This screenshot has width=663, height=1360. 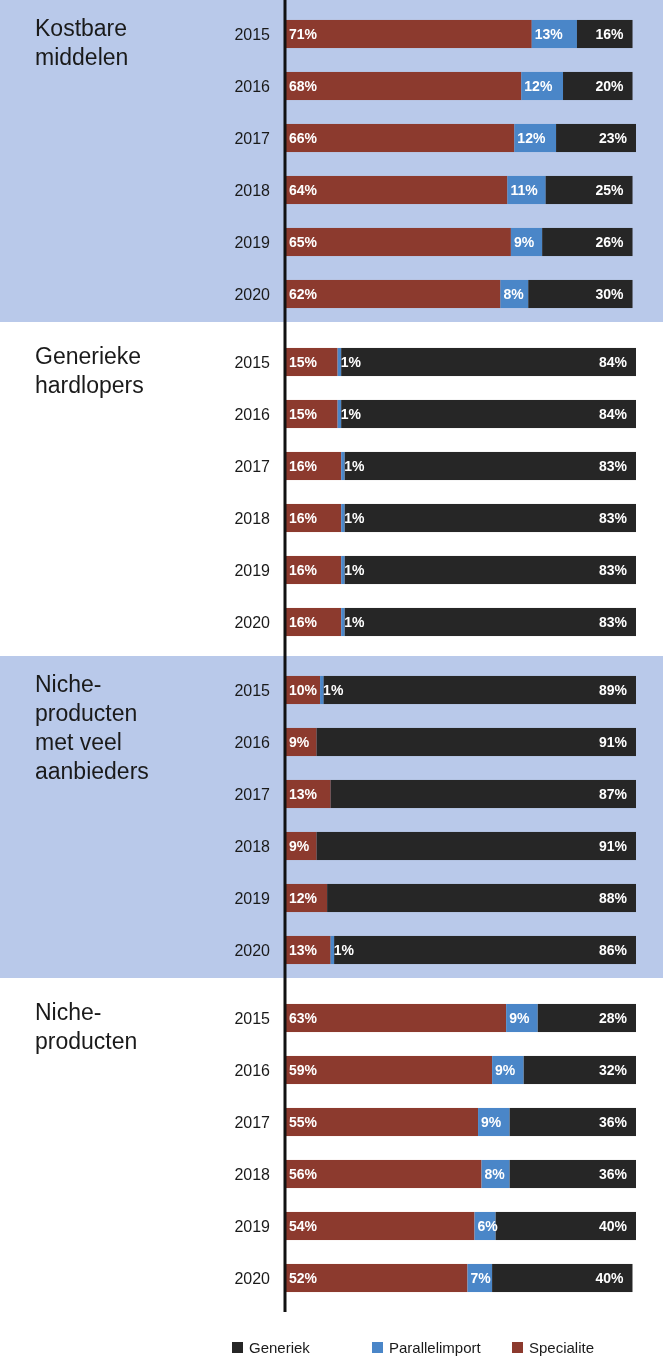 I want to click on data-label: 28%, so click(x=613, y=1017).